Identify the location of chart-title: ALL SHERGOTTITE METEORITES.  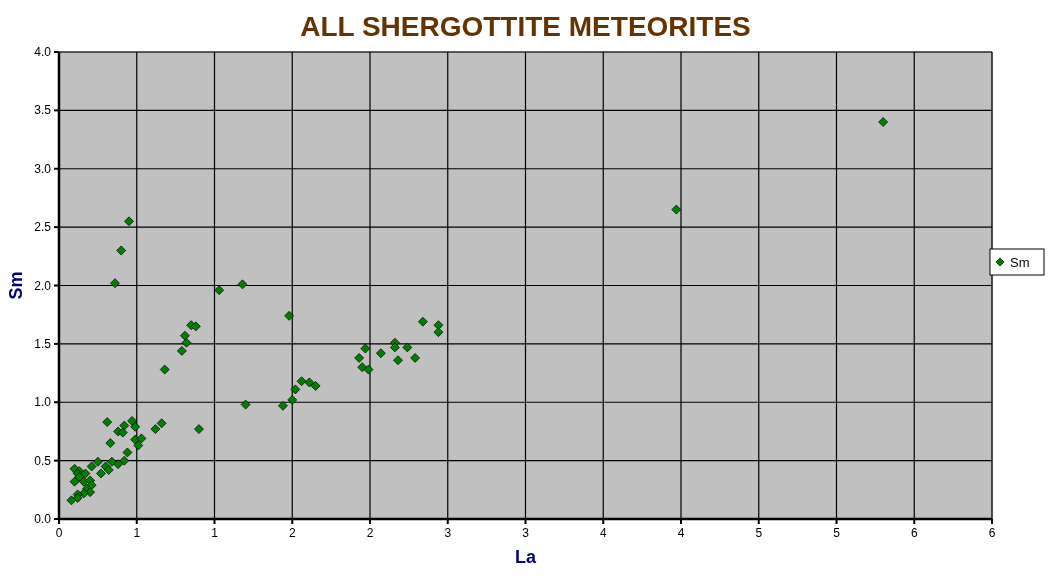
(525, 26).